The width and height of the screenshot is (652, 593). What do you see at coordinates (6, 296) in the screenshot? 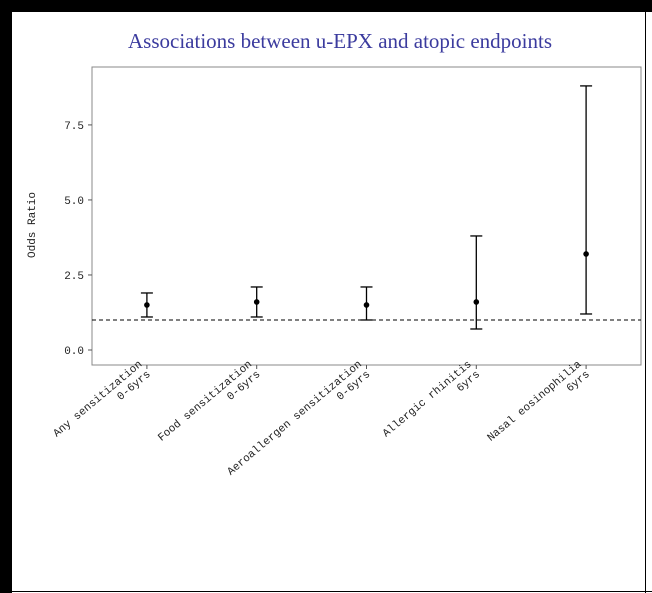
I see `frame-left` at bounding box center [6, 296].